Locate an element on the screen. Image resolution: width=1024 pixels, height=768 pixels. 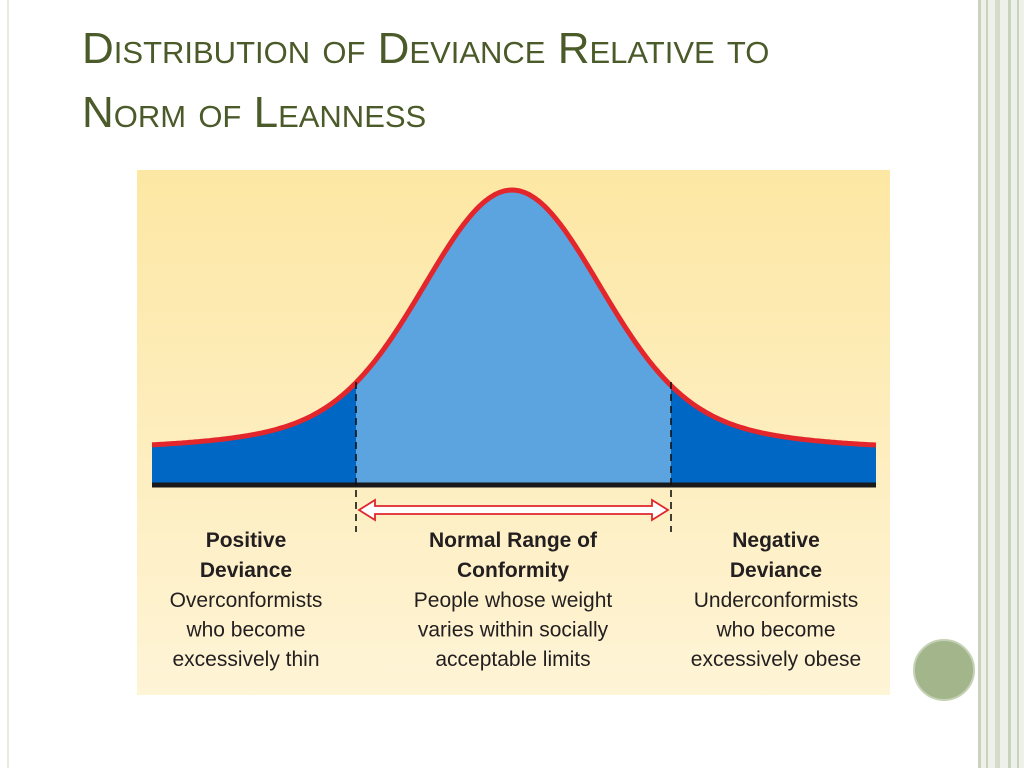
center-area is located at coordinates (513, 336).